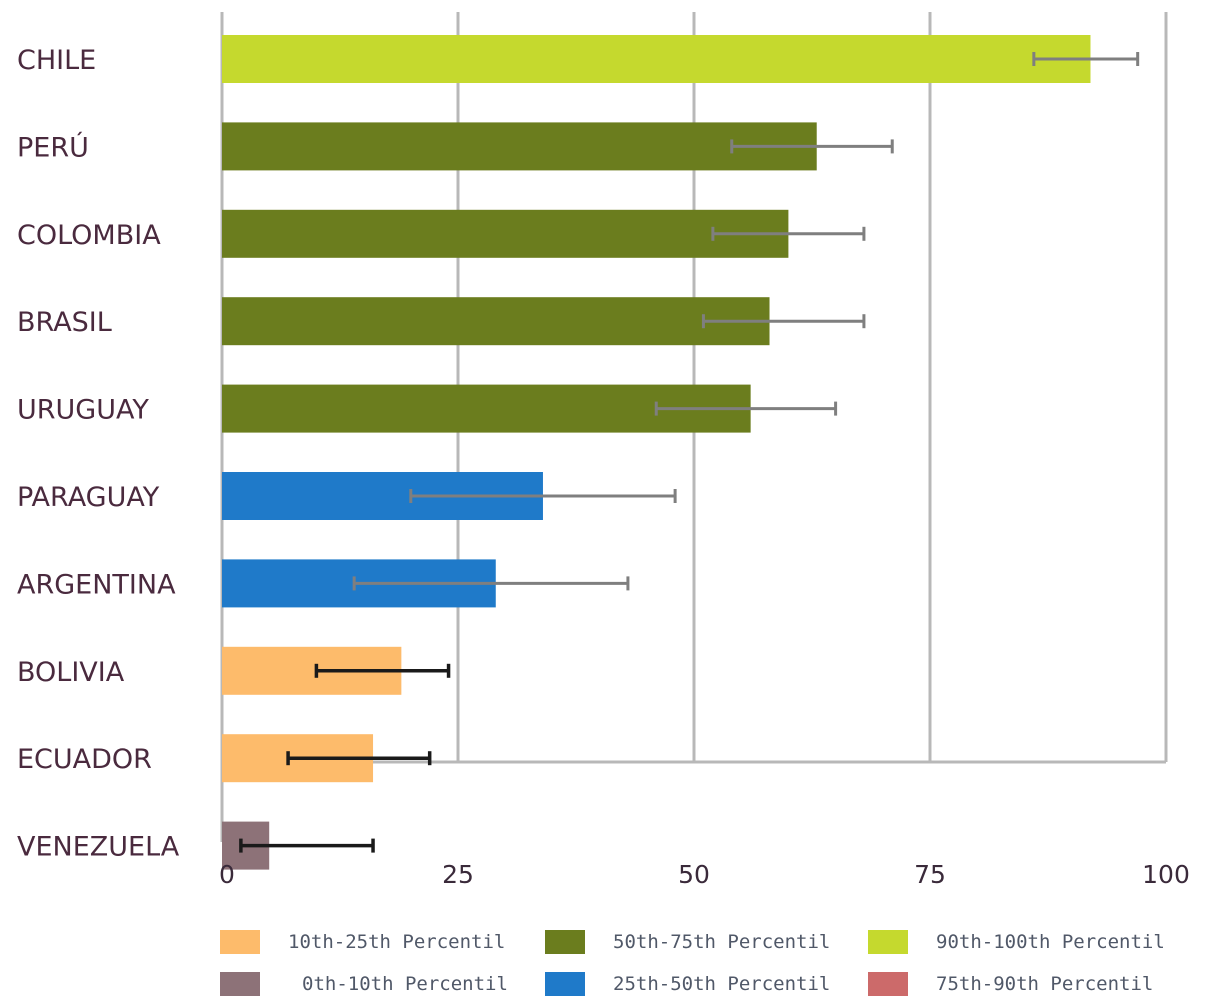 The height and width of the screenshot is (999, 1207). Describe the element at coordinates (1050, 942) in the screenshot. I see `legend-label: 90th-100th Percentil` at that location.